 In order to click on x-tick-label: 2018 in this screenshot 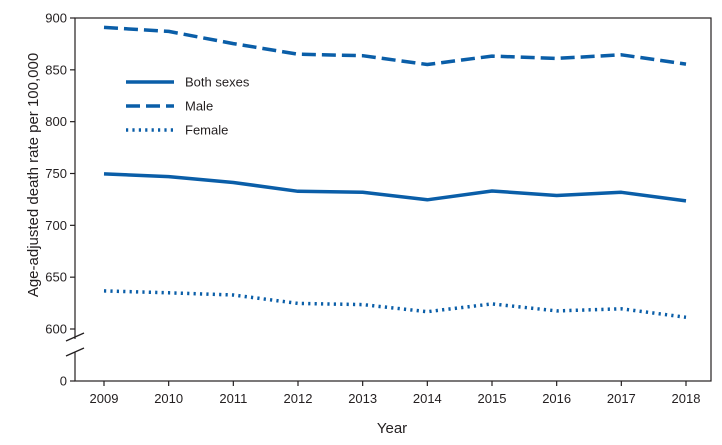, I will do `click(686, 398)`.